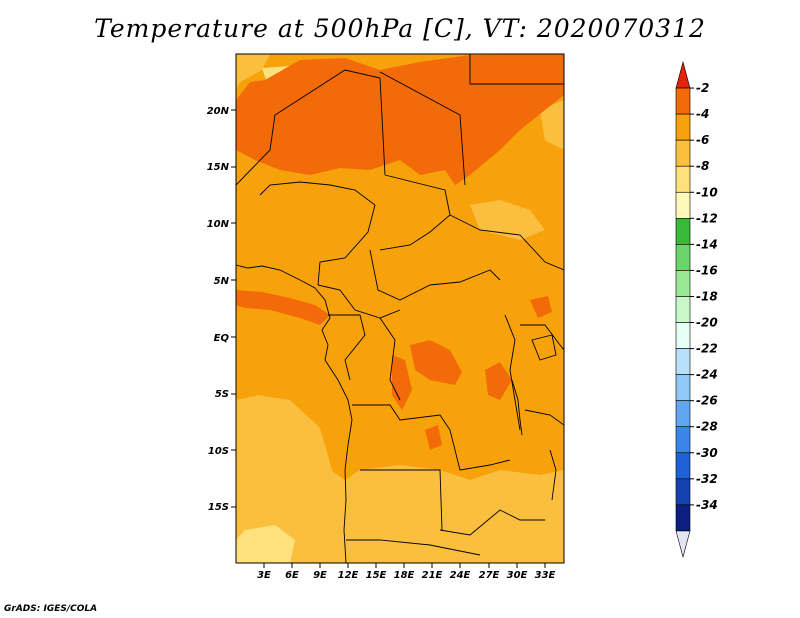 Image resolution: width=800 pixels, height=618 pixels. I want to click on field-cool-northeast, so click(552, 125).